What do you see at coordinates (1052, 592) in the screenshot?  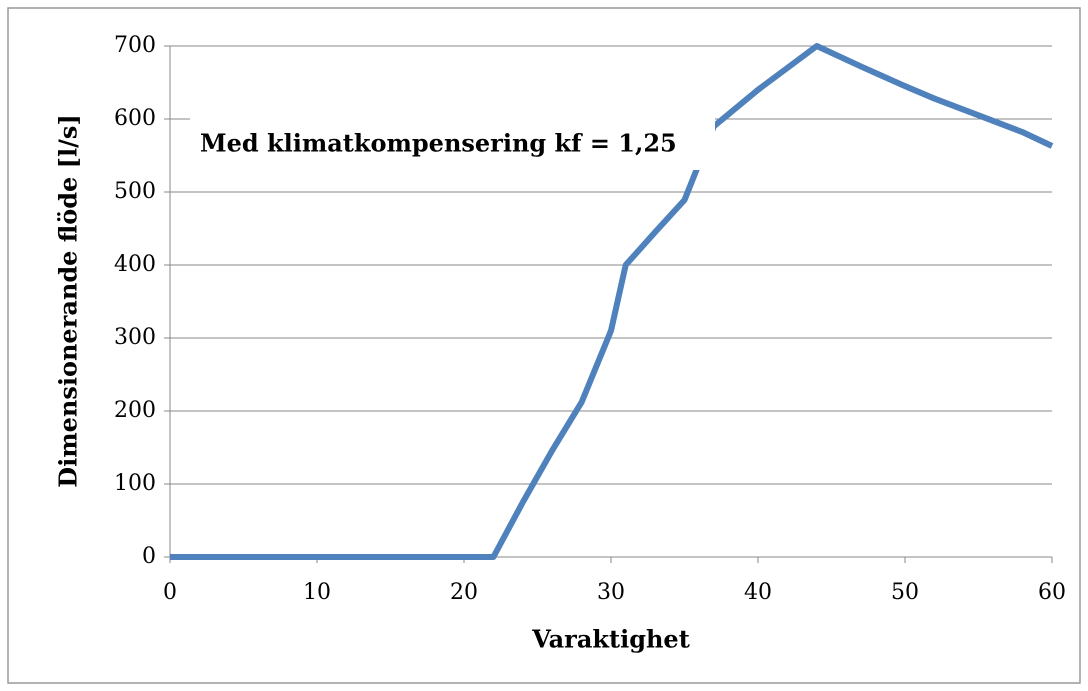 I see `x-tick-label: 60` at bounding box center [1052, 592].